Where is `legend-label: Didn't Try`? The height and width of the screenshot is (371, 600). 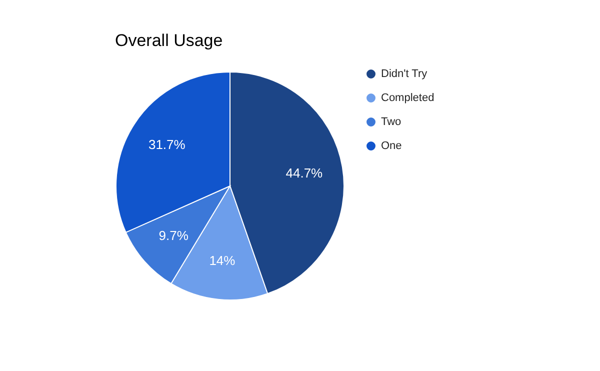
legend-label: Didn't Try is located at coordinates (404, 74).